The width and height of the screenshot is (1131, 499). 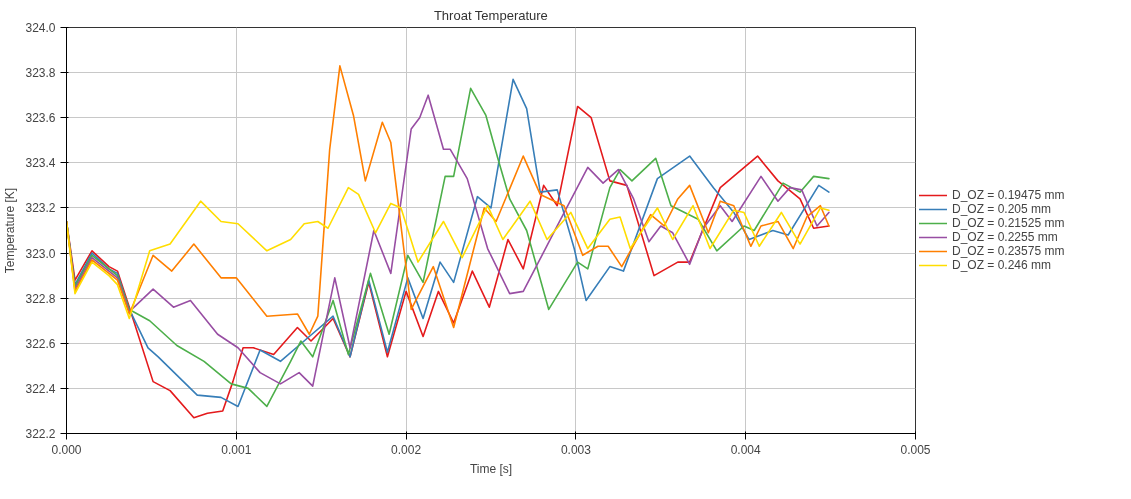 What do you see at coordinates (40, 208) in the screenshot?
I see `y-tick-label: 323.2` at bounding box center [40, 208].